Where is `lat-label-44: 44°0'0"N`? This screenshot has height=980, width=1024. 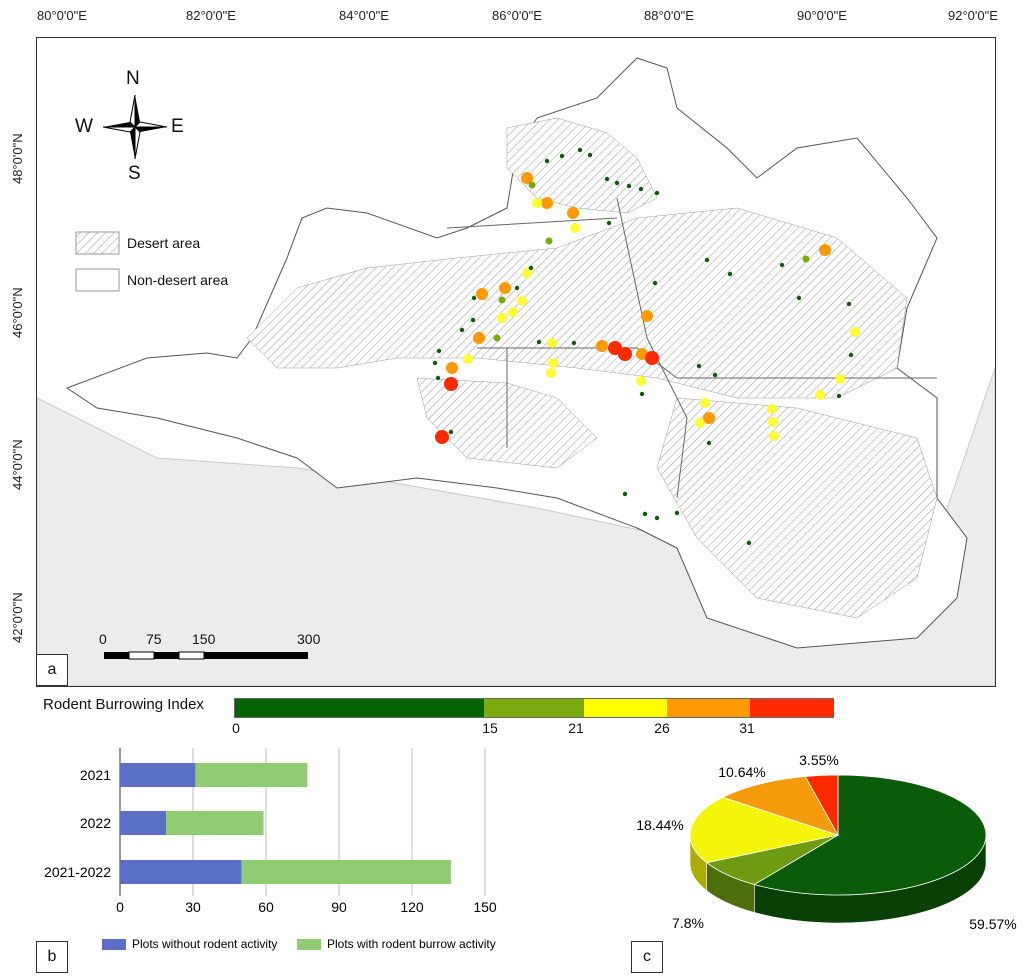 lat-label-44: 44°0'0"N is located at coordinates (17, 464).